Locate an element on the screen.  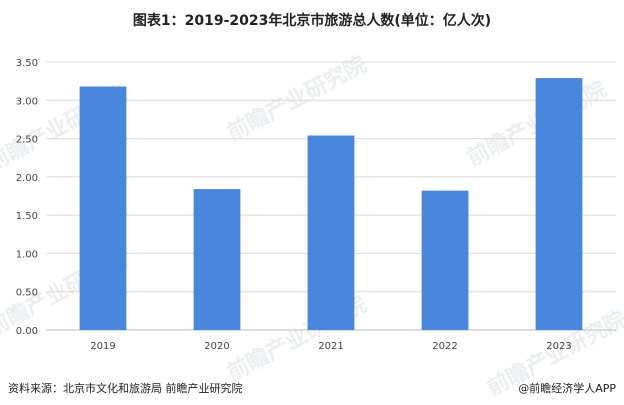
x-tick-labels: 2019 2020 2021 2022 2023 is located at coordinates (330, 346).